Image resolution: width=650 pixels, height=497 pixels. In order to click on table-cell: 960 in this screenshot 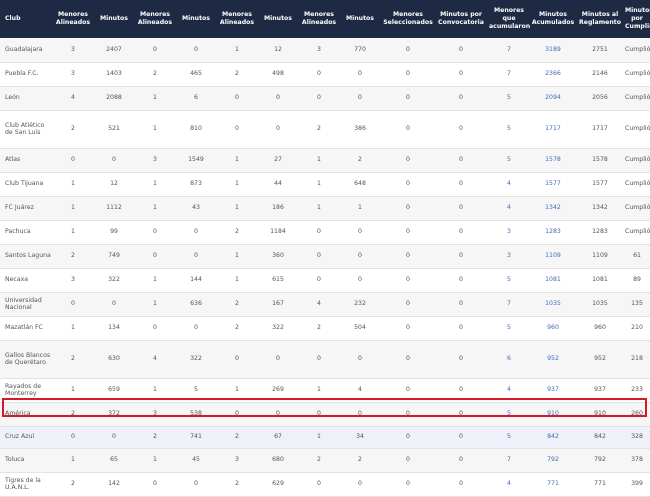, I will do `click(600, 328)`.